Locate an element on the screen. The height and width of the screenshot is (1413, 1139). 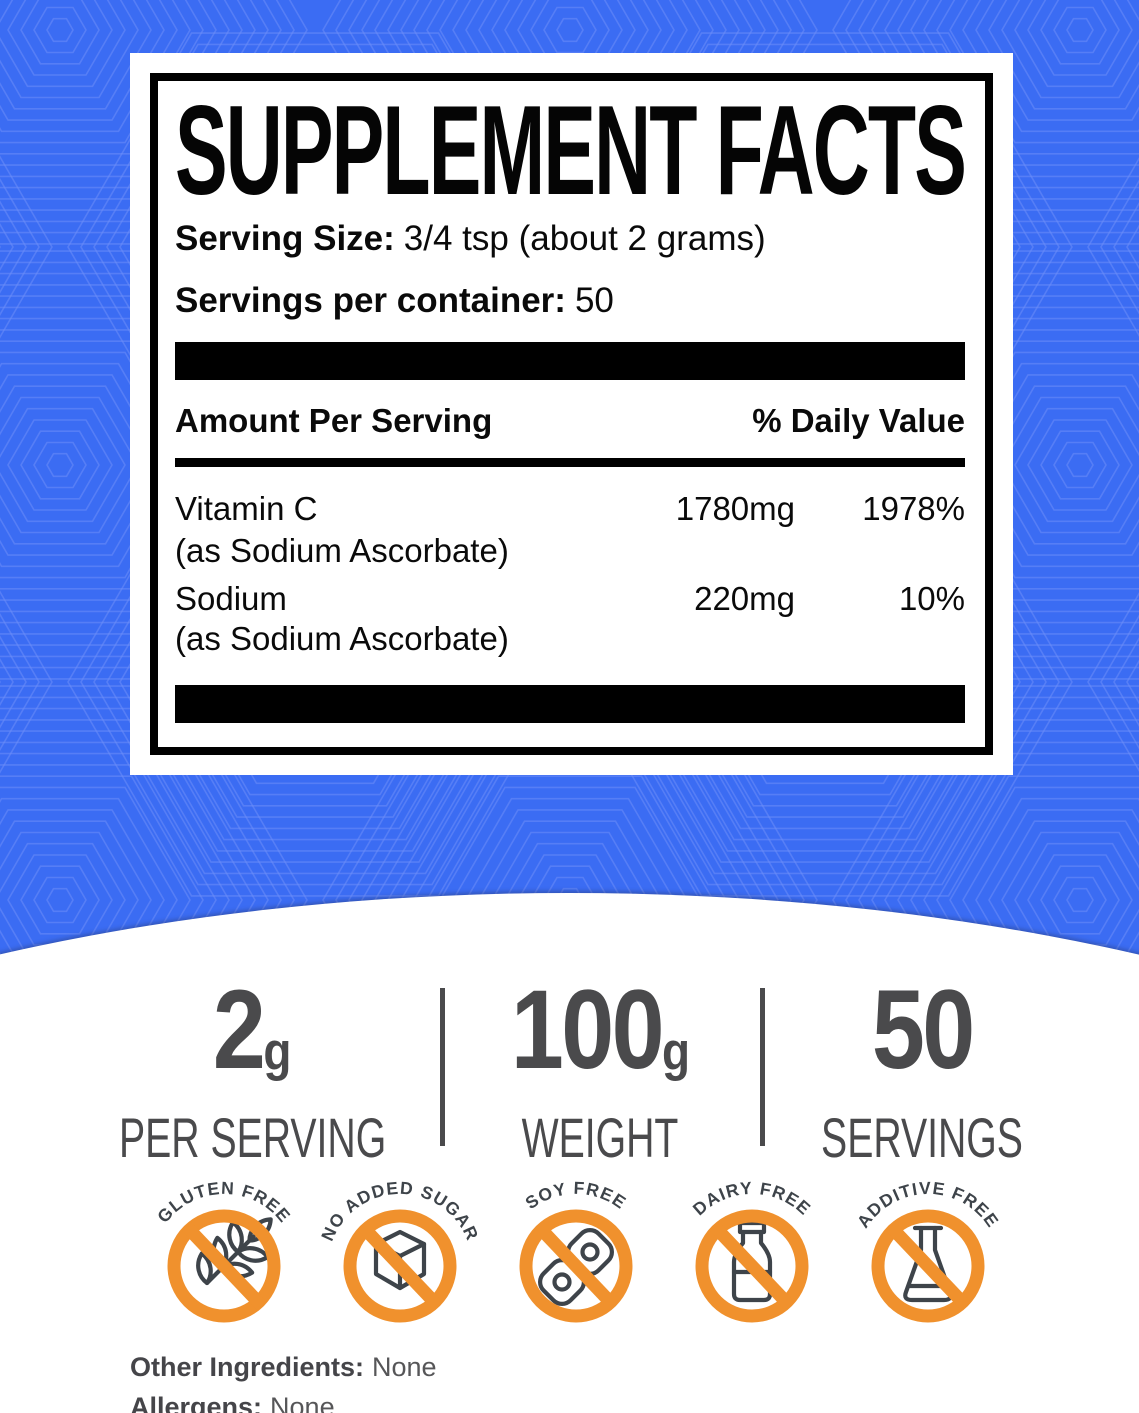
other-ingredients-label: Other Ingredients: is located at coordinates (247, 1367).